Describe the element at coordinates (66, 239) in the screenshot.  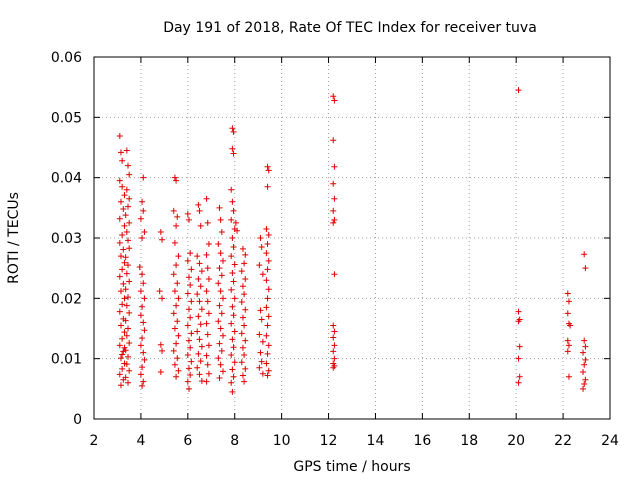
I see `y-axis-tick-labels: 0 0.01 0.02 0.03 0.04 0.05 0.06` at that location.